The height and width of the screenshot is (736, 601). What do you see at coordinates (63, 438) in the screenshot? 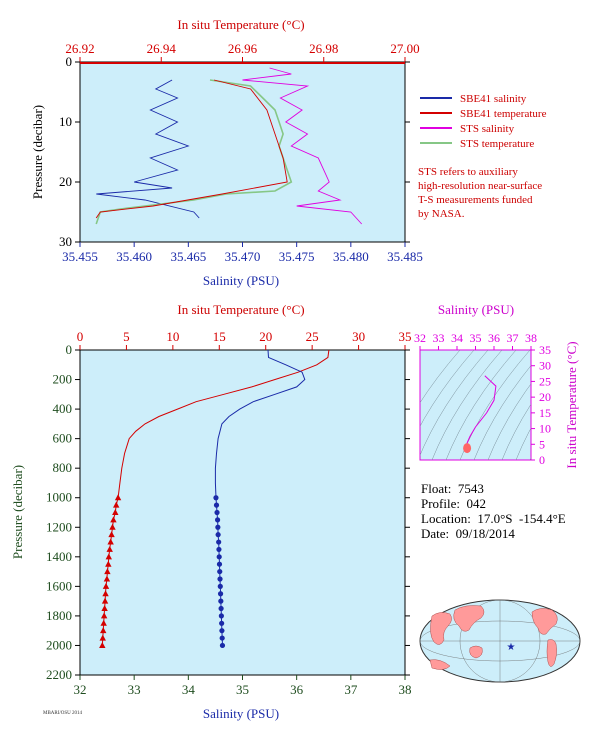
I see `pressure-tick-label: 600` at bounding box center [63, 438].